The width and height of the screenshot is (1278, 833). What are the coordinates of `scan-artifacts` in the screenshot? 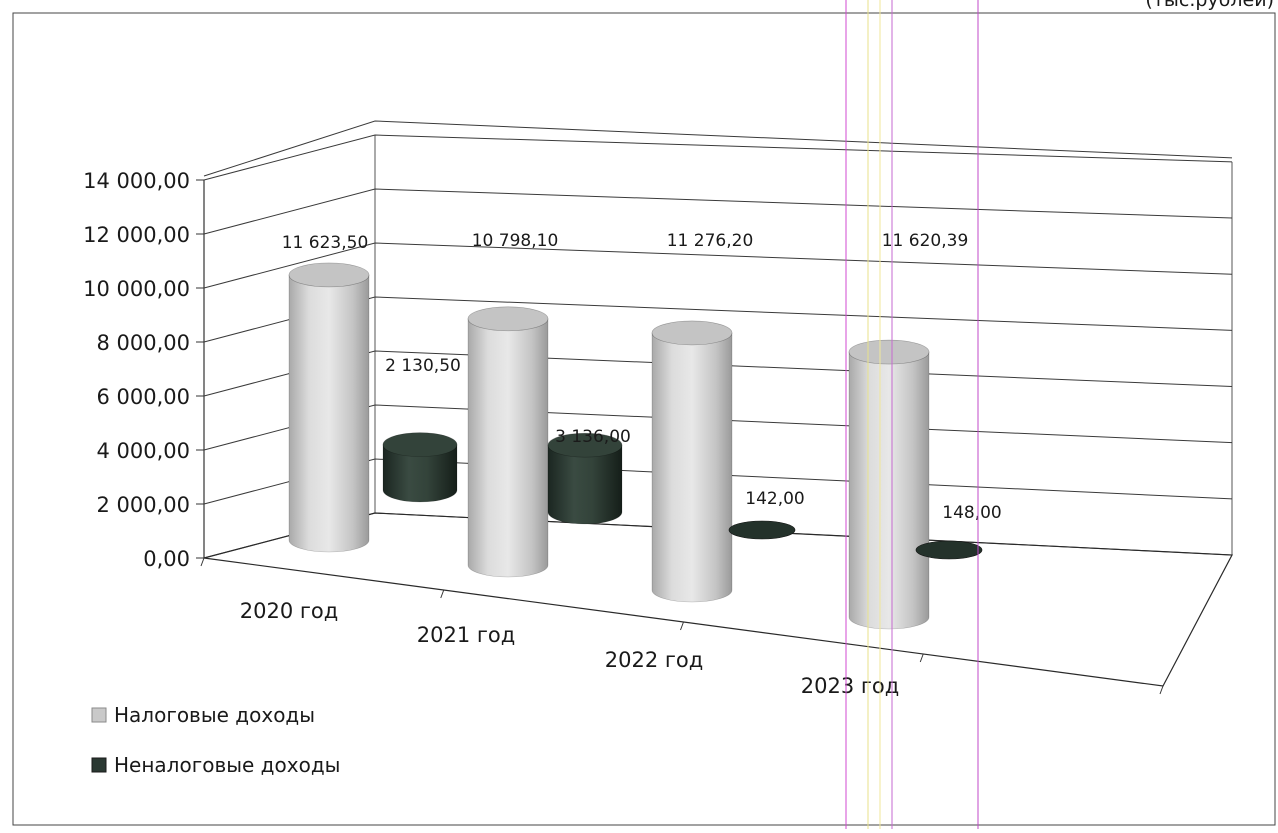 It's located at (912, 414).